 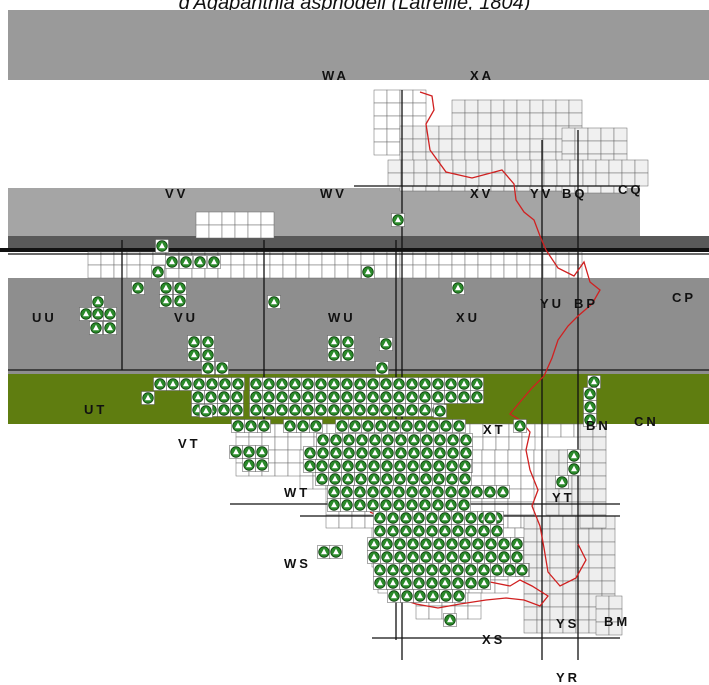 What do you see at coordinates (297, 563) in the screenshot?
I see `grid-label-ws: WS` at bounding box center [297, 563].